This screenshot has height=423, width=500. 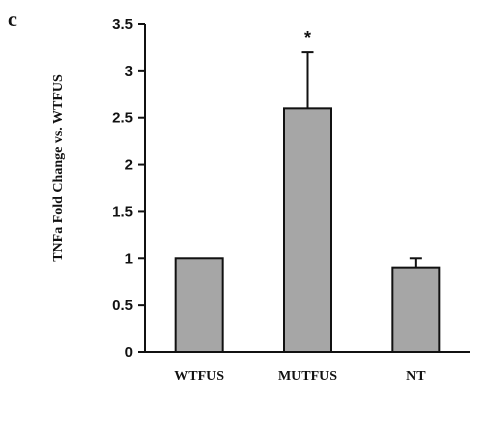 I want to click on y-tick-label: 3.5, so click(x=122, y=24).